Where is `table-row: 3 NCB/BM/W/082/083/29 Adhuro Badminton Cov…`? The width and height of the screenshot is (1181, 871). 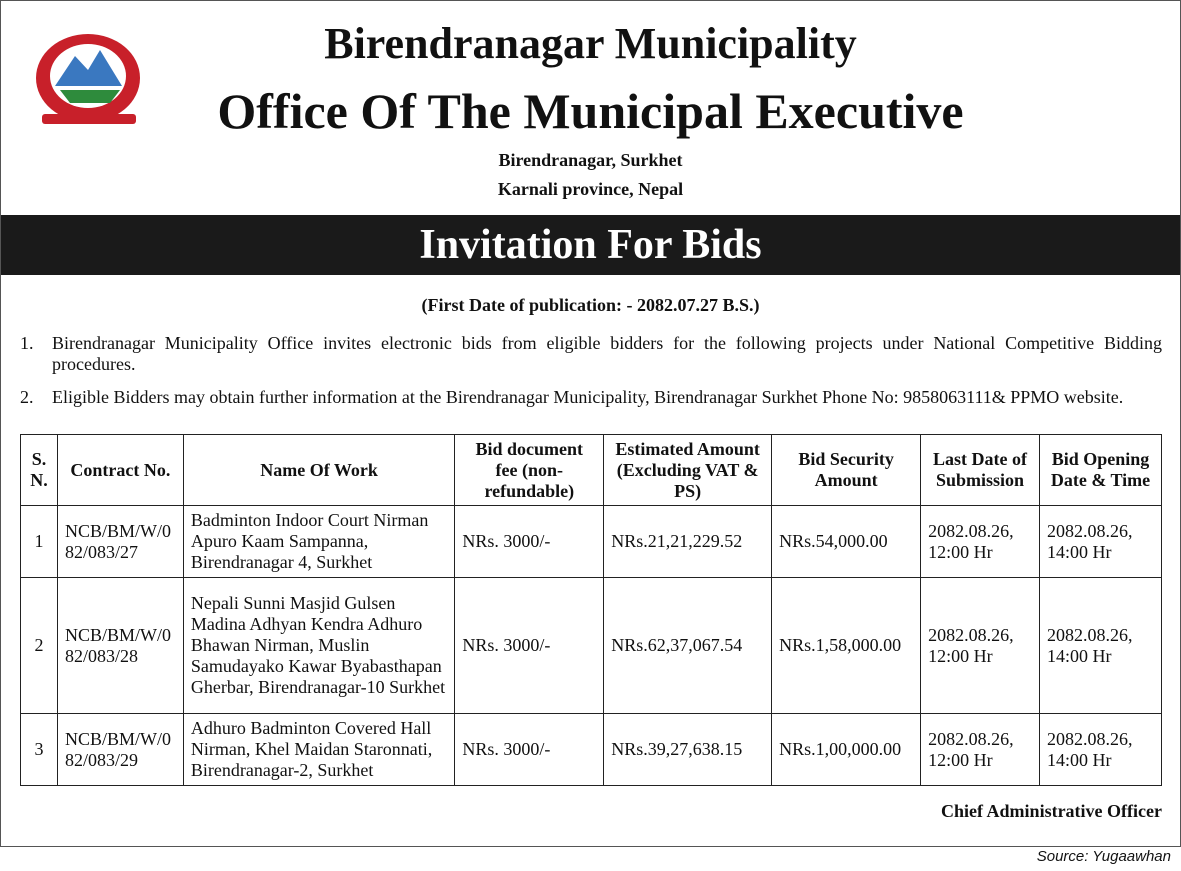
table-row: 3 NCB/BM/W/082/083/29 Adhuro Badminton Cov… is located at coordinates (591, 749).